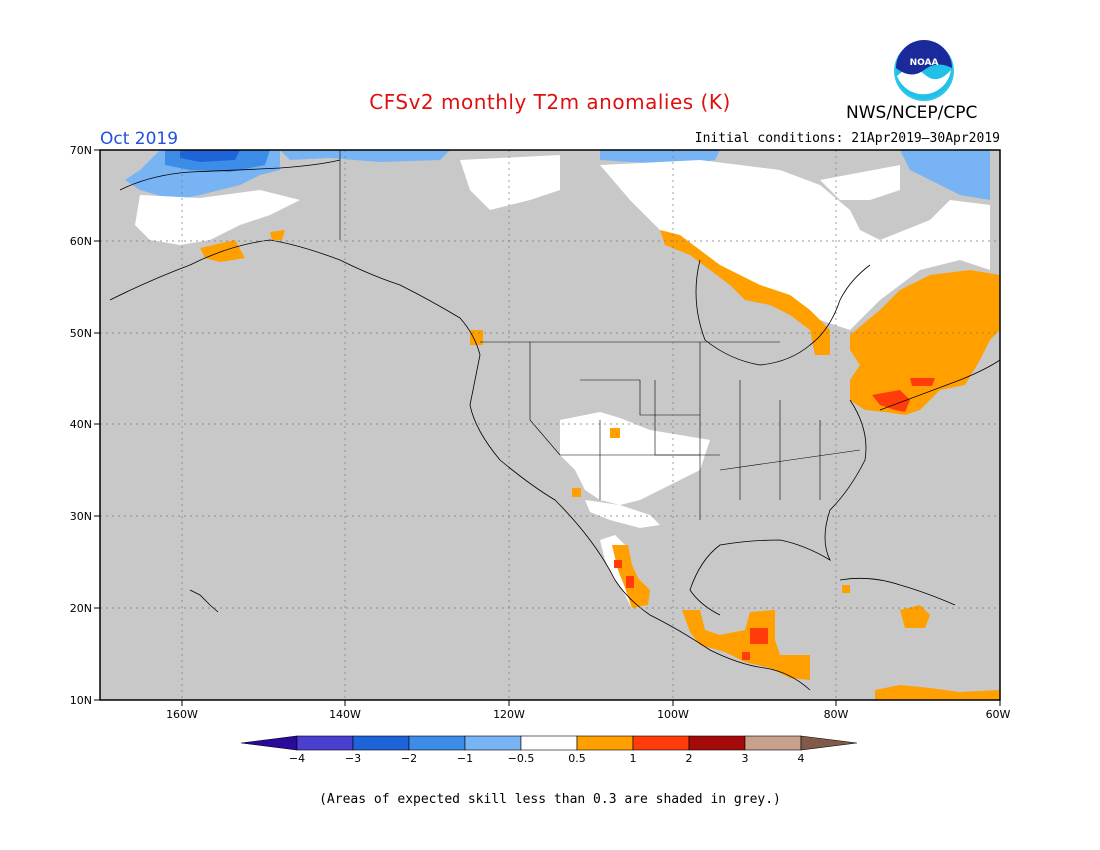 The image size is (1100, 850). Describe the element at coordinates (81, 700) in the screenshot. I see `lat-label: 10N` at that location.